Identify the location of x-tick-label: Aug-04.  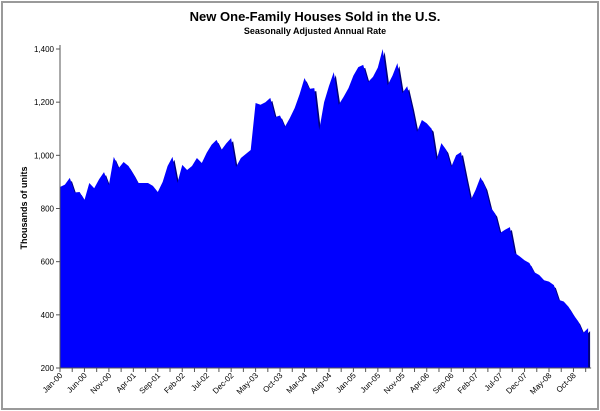
(321, 383).